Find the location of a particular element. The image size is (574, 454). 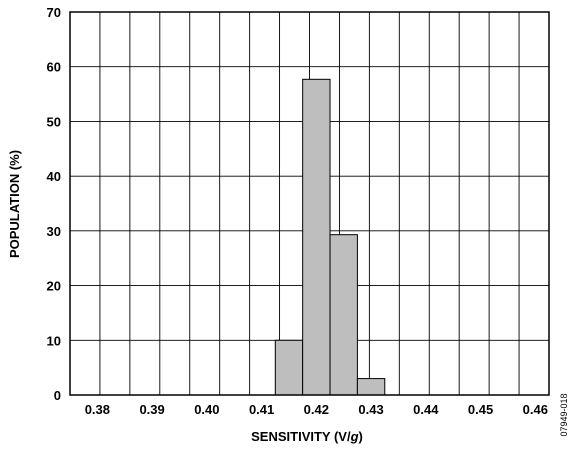

x-axis-title: SENSITIVITY (V/g) is located at coordinates (307, 436).